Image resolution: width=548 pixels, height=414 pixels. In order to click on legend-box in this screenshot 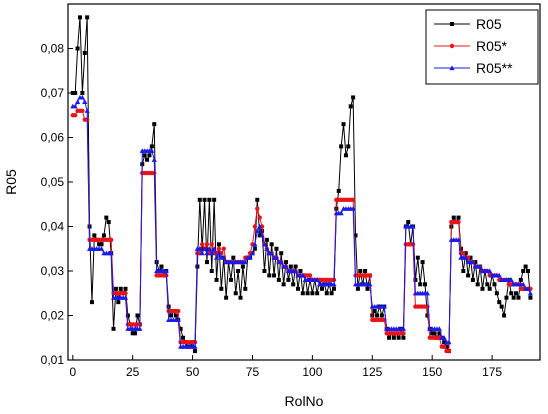, I will do `click(482, 47)`.